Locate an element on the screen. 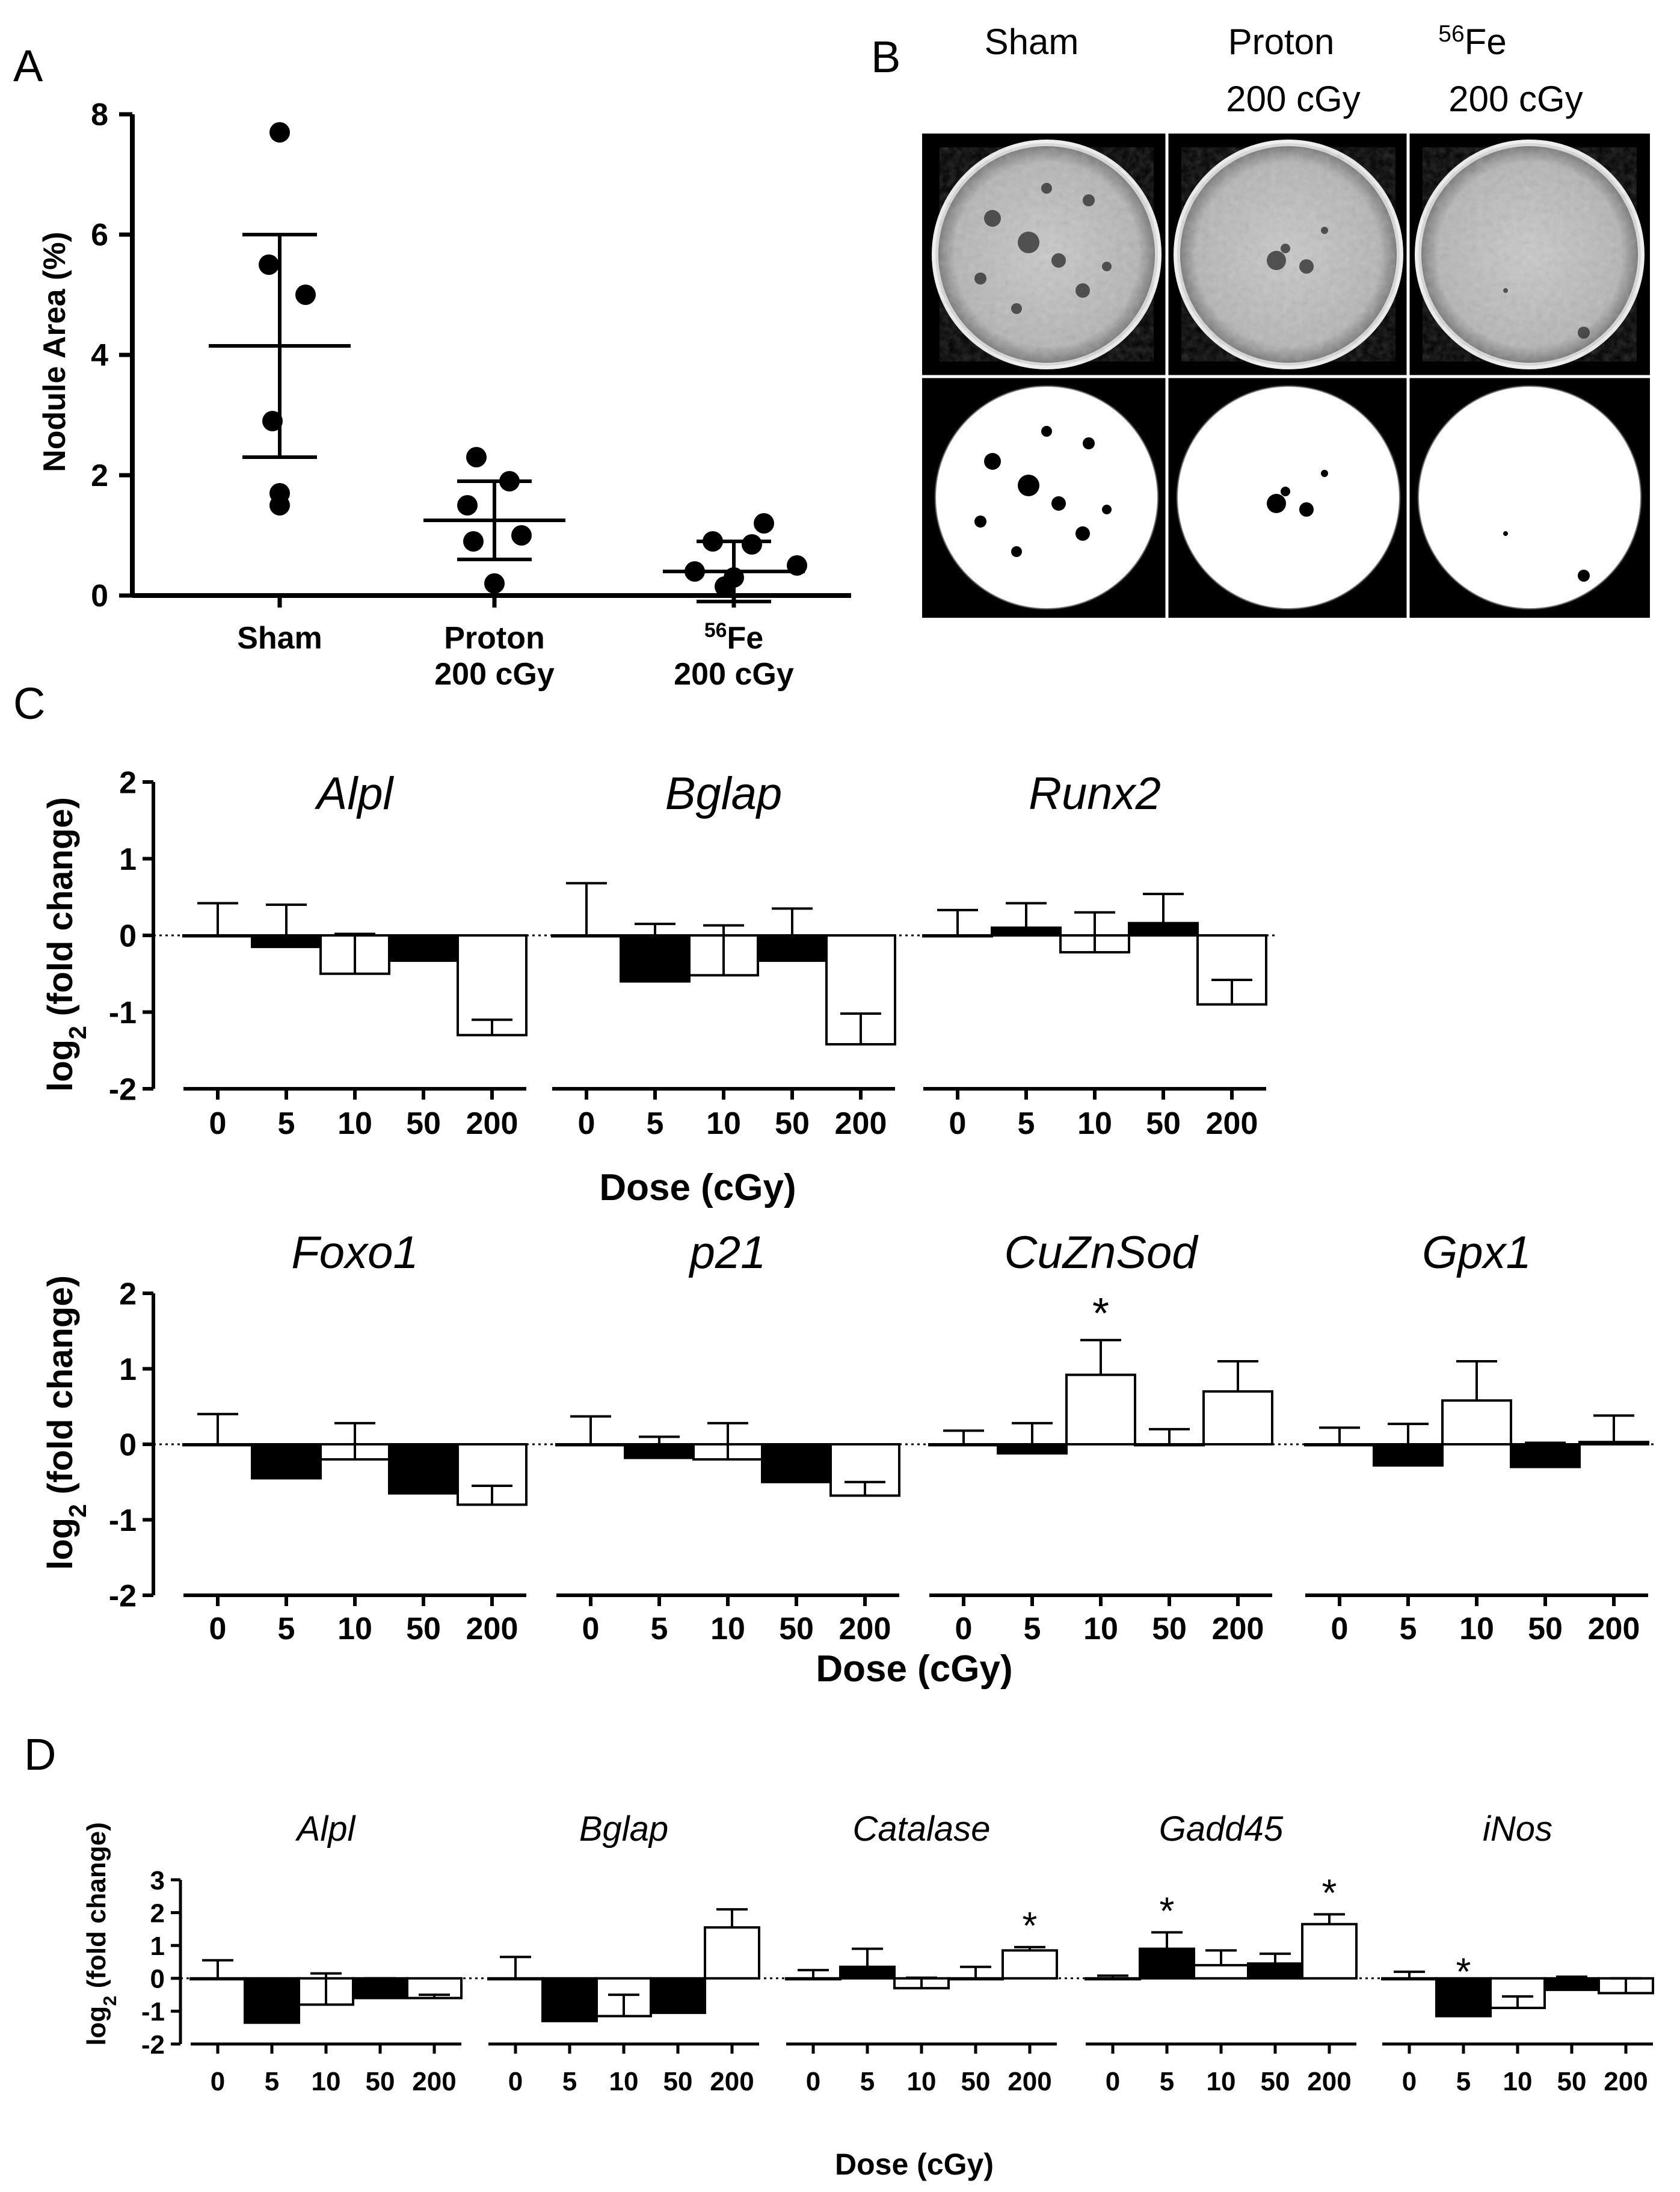 This screenshot has width=1680, height=2192. label-rest: (fold change) is located at coordinates (60, 1390).